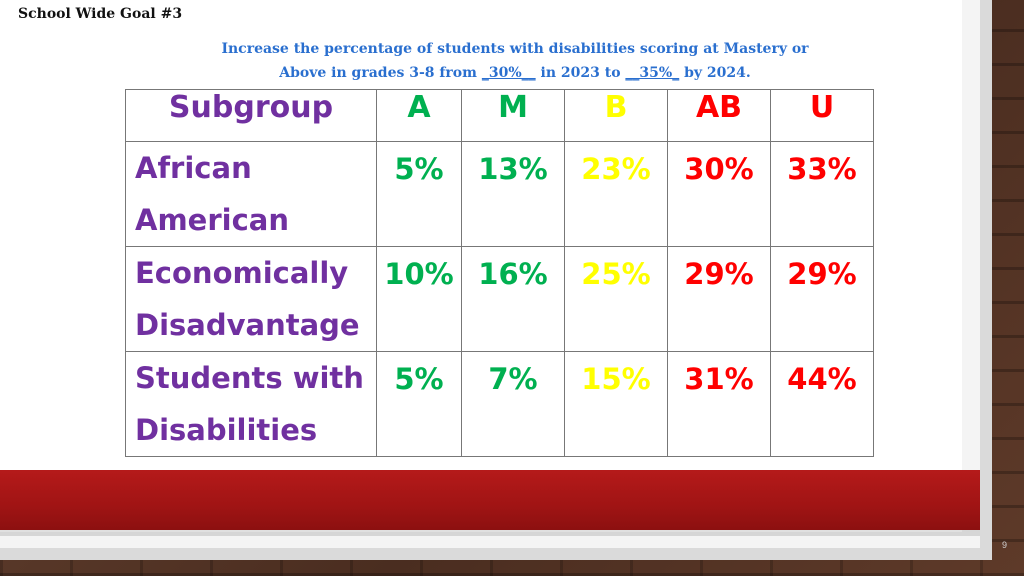 This screenshot has height=576, width=1024. I want to click on line2-pre: Above in grades 3-8 from, so click(380, 73).